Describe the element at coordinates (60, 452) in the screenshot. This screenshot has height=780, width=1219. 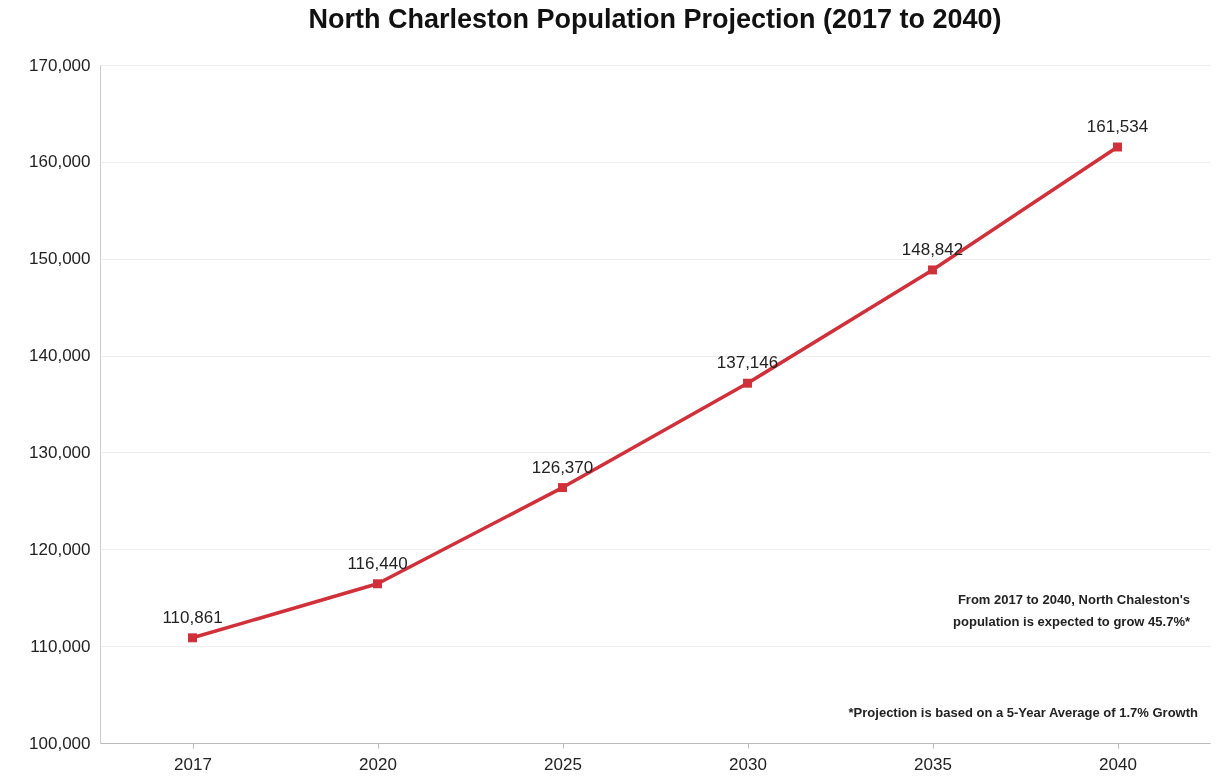
I see `y-tick-label: 130,000` at that location.